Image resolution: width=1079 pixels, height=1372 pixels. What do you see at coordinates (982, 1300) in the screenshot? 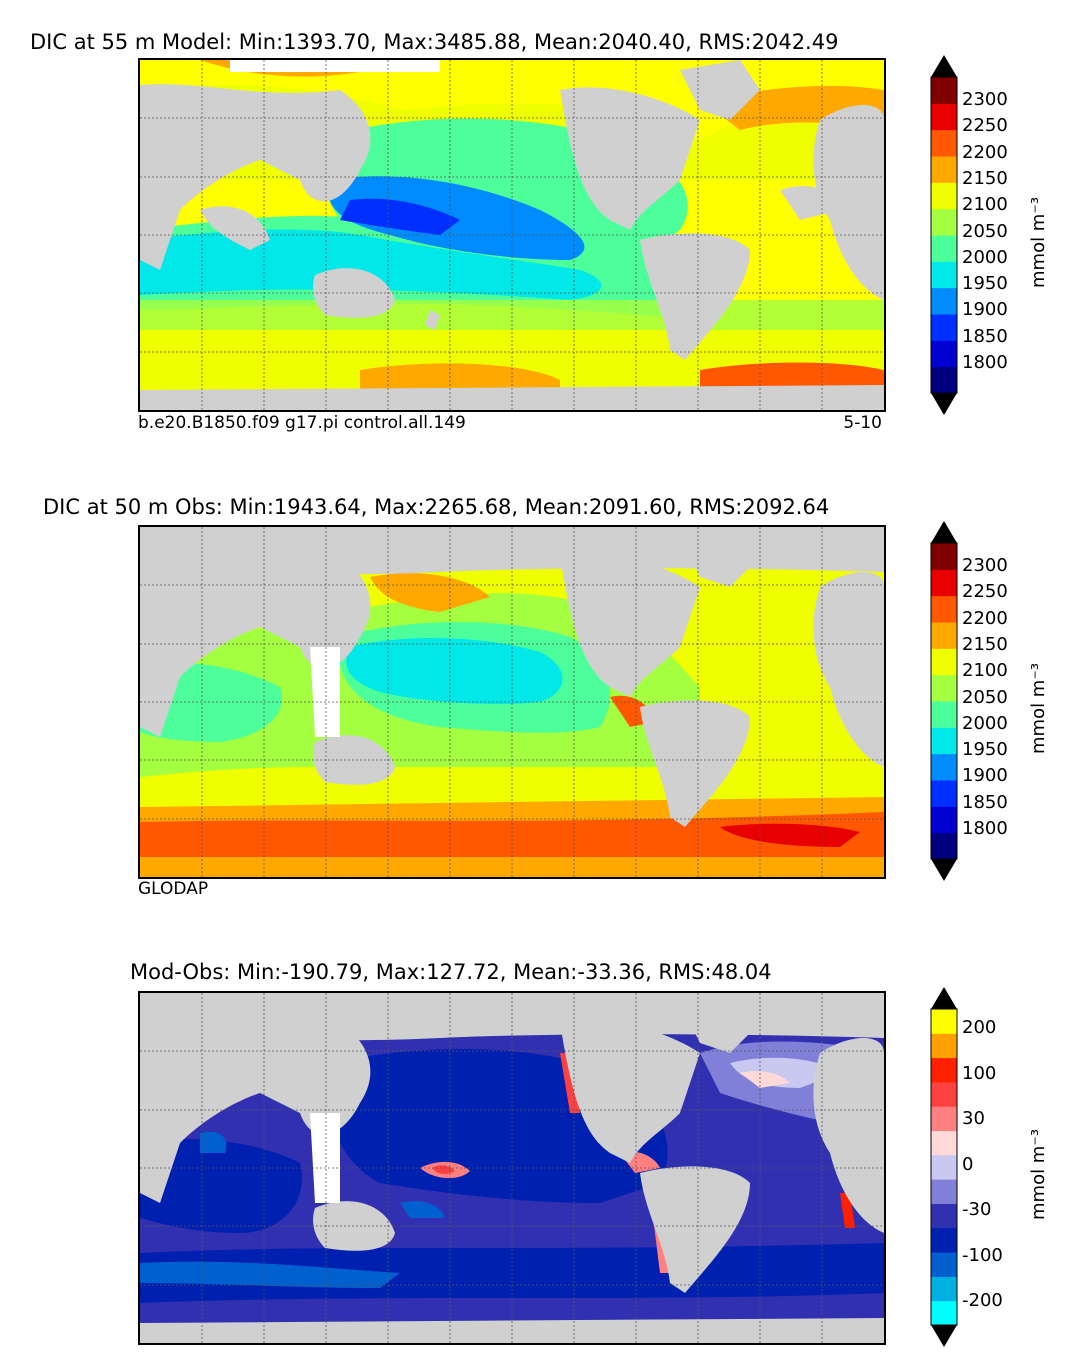
I see `colorbar-tick-label: -200` at bounding box center [982, 1300].